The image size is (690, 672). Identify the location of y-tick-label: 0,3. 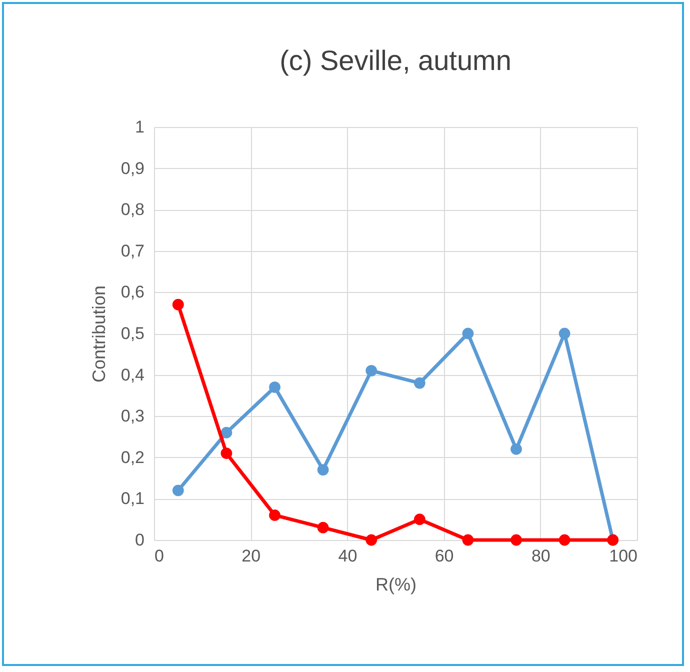
(132, 416).